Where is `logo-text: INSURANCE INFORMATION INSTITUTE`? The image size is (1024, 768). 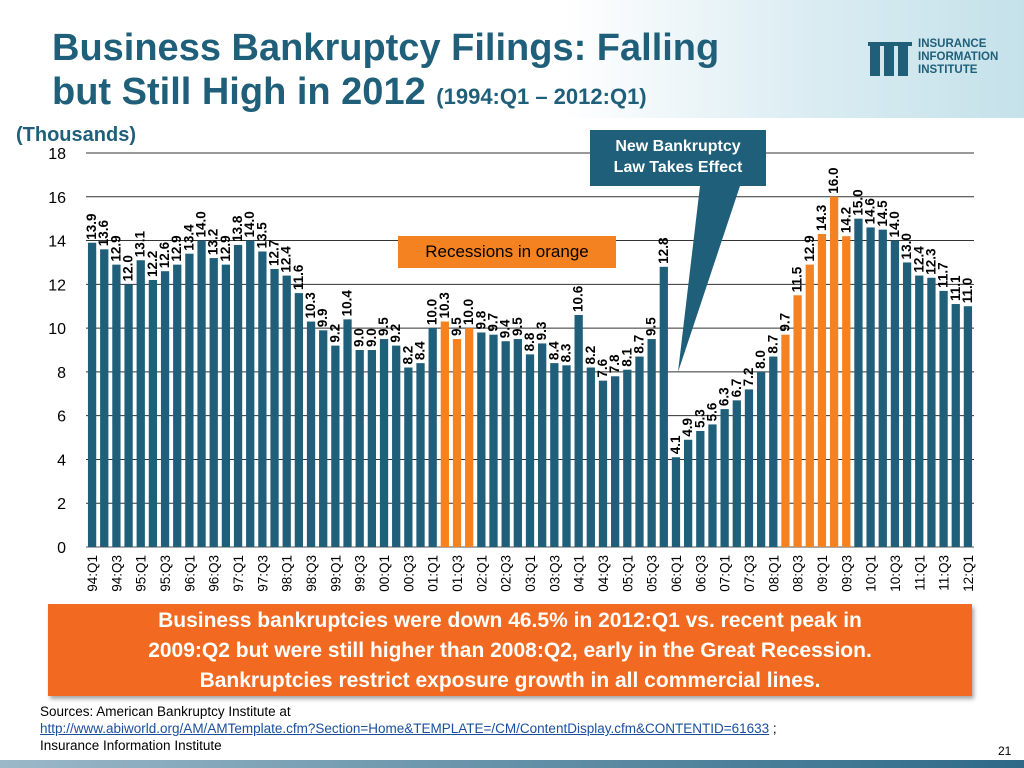
logo-text: INSURANCE INFORMATION INSTITUTE is located at coordinates (958, 57).